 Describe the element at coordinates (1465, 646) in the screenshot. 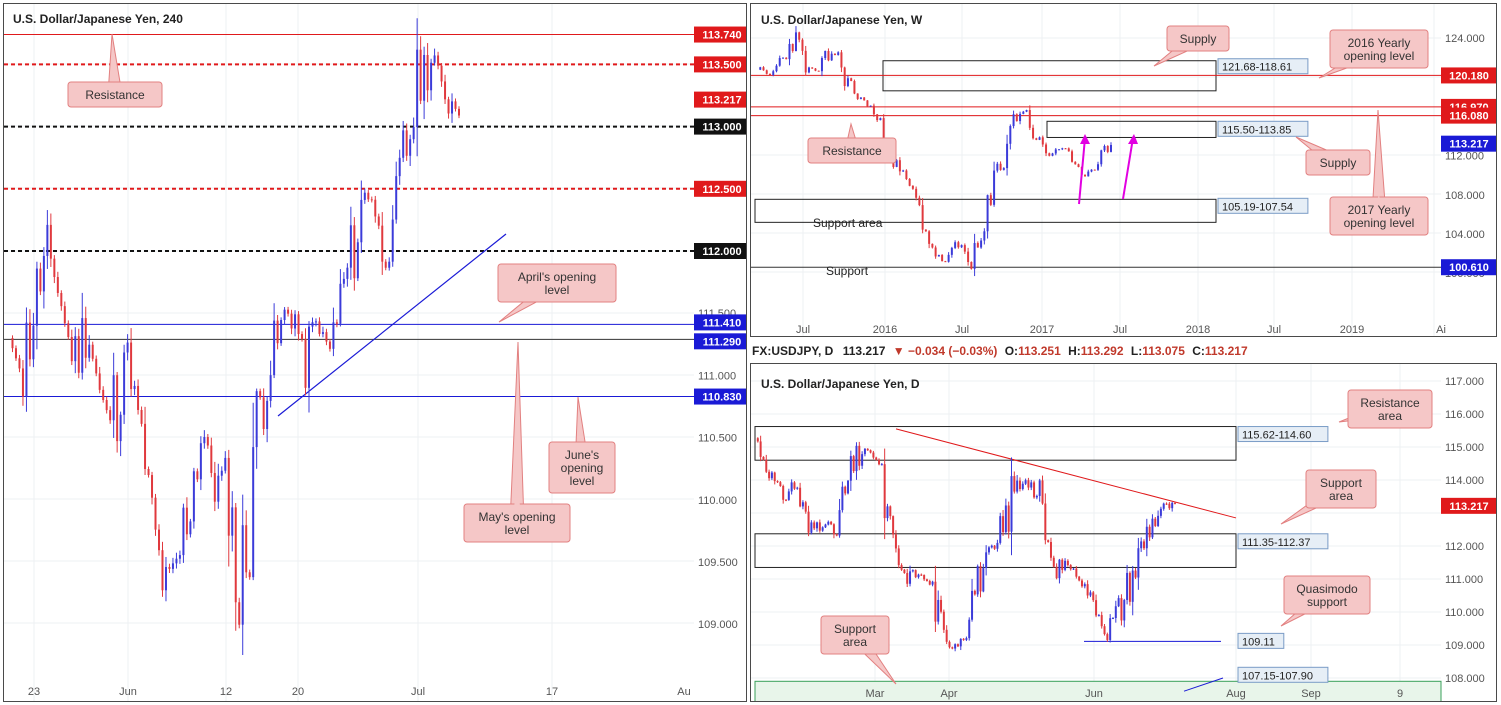

I see `daily-y-tick-7: 109.000` at that location.